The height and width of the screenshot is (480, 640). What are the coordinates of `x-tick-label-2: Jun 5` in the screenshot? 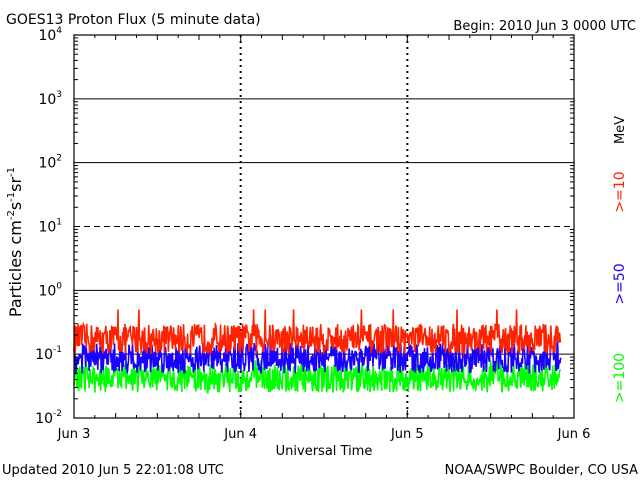 It's located at (407, 434).